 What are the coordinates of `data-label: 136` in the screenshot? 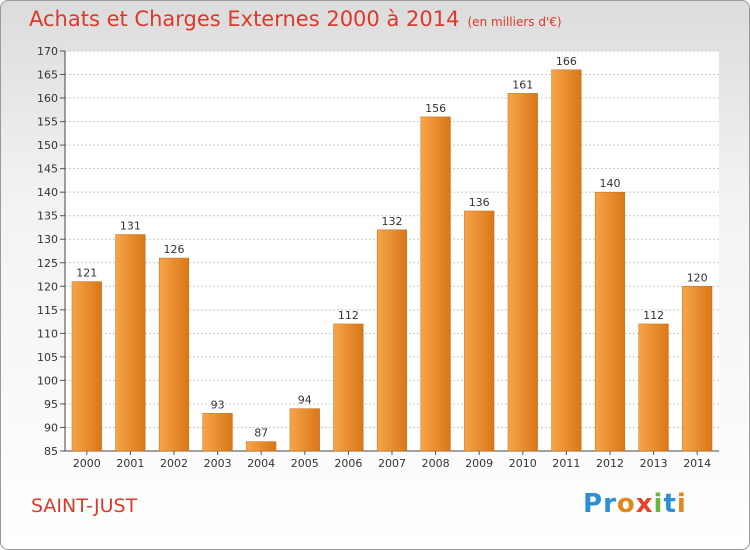 It's located at (479, 202).